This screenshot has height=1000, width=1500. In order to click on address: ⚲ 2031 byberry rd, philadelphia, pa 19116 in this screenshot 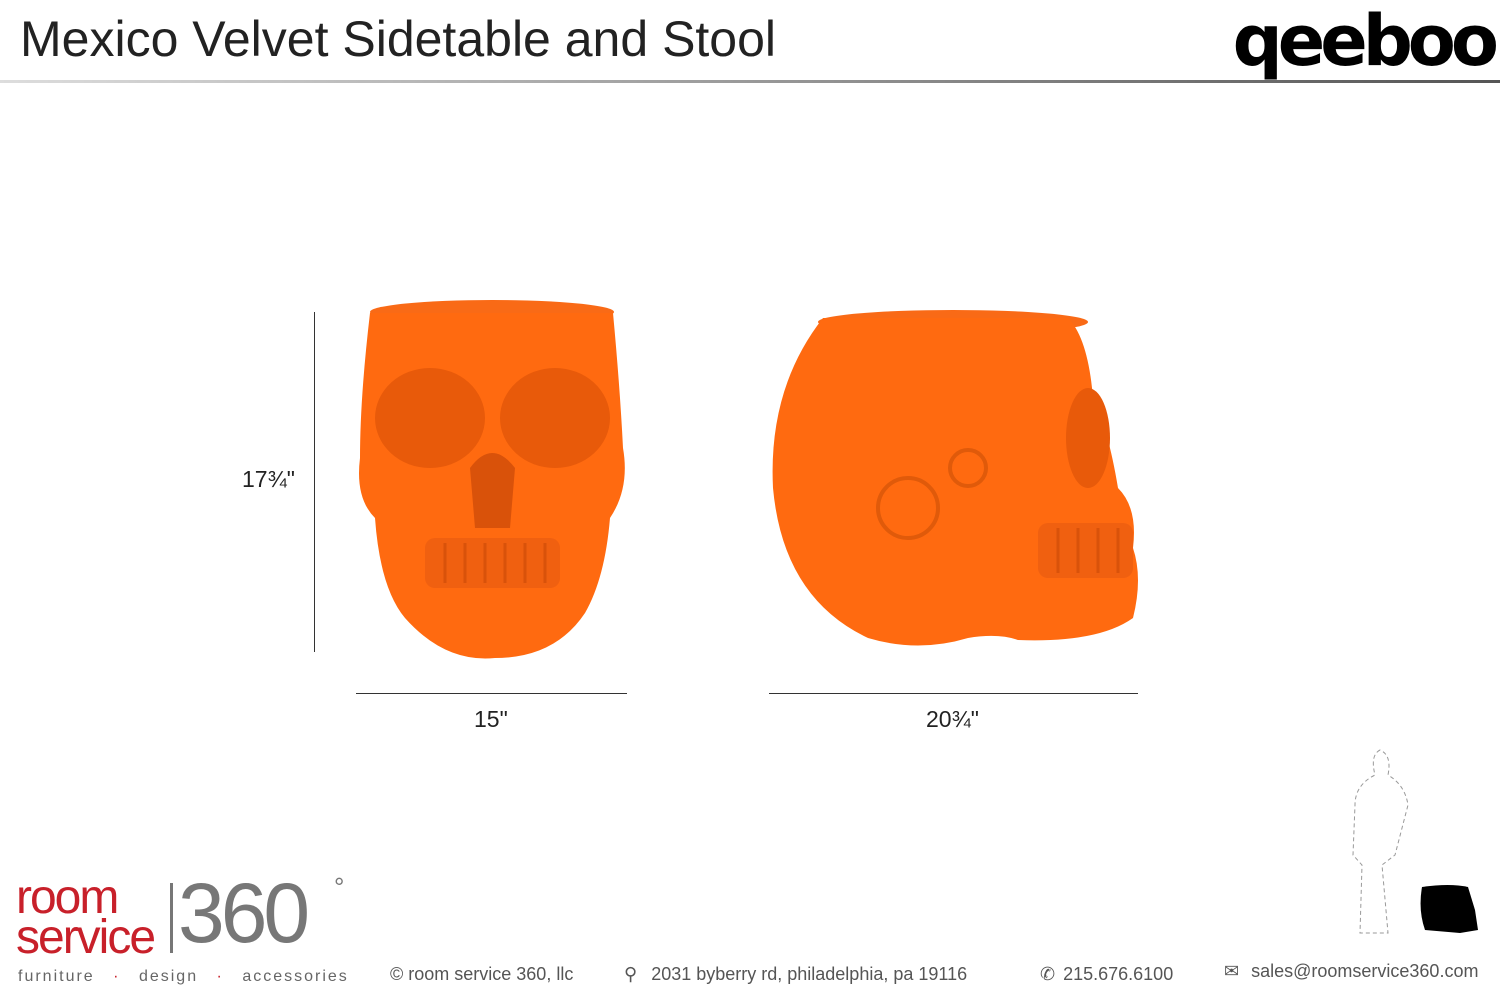, I will do `click(795, 974)`.